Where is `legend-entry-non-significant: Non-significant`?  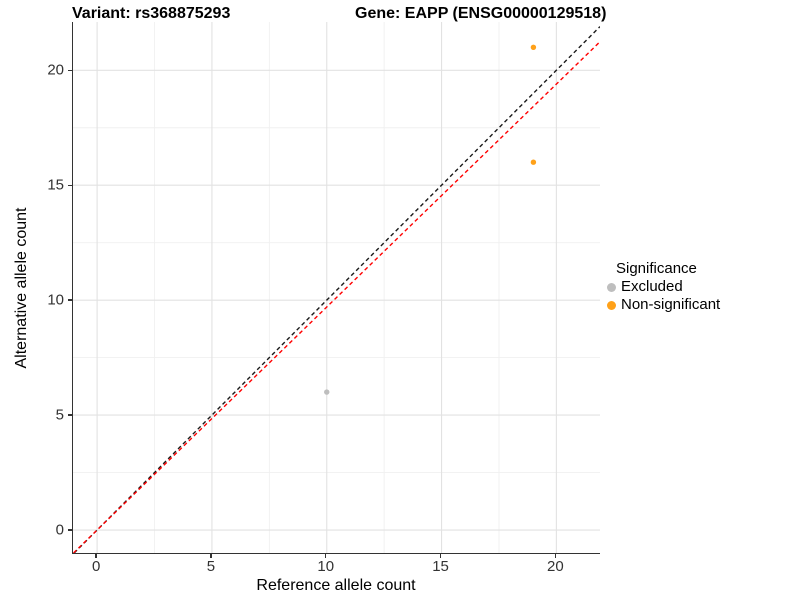 legend-entry-non-significant: Non-significant is located at coordinates (663, 305).